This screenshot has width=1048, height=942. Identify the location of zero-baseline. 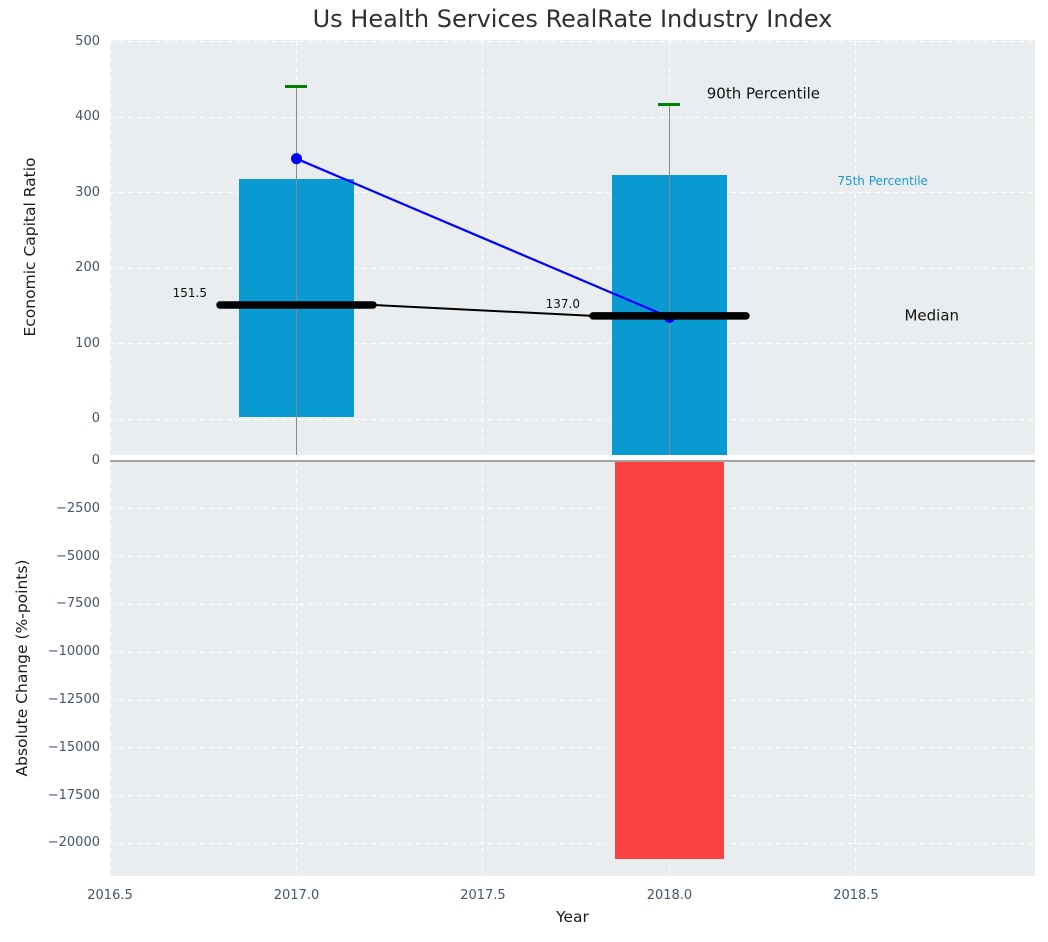
(572, 460).